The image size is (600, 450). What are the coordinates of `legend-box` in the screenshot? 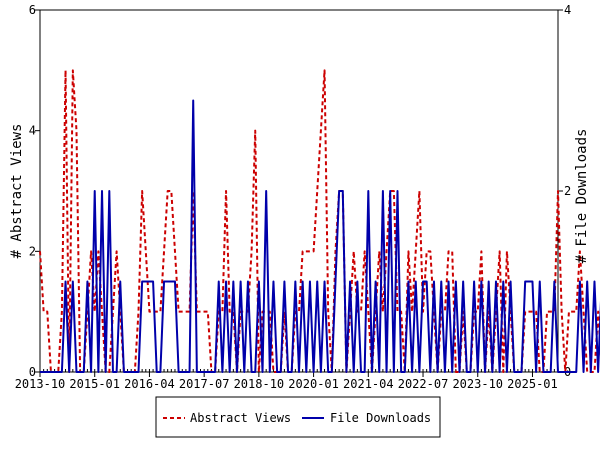 It's located at (298, 417).